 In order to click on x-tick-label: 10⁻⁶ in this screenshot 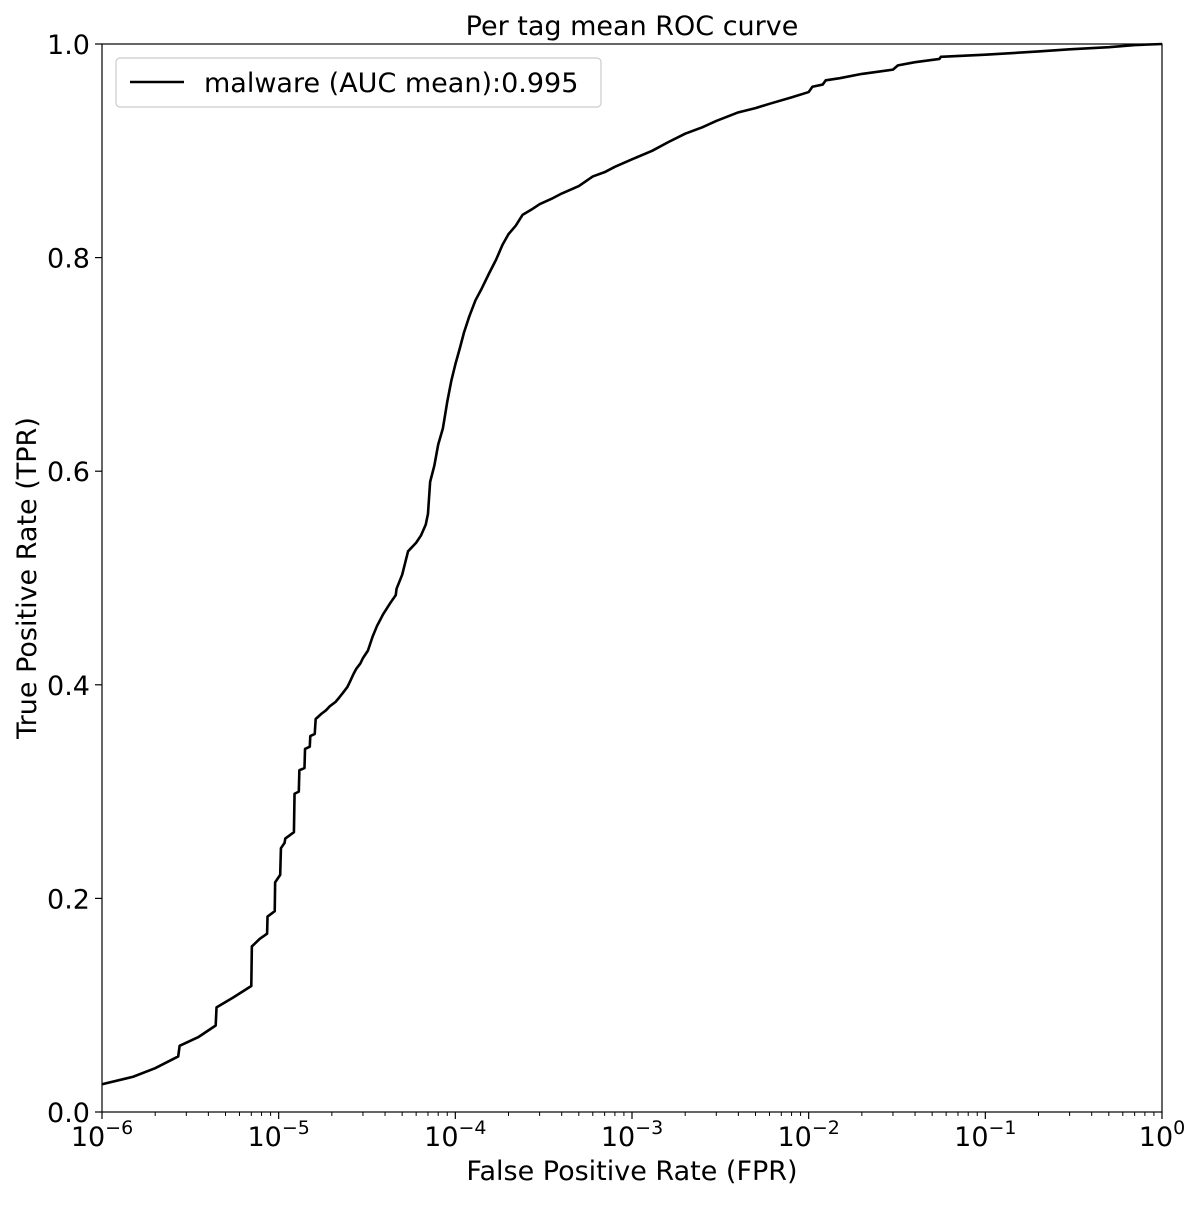, I will do `click(102, 1135)`.